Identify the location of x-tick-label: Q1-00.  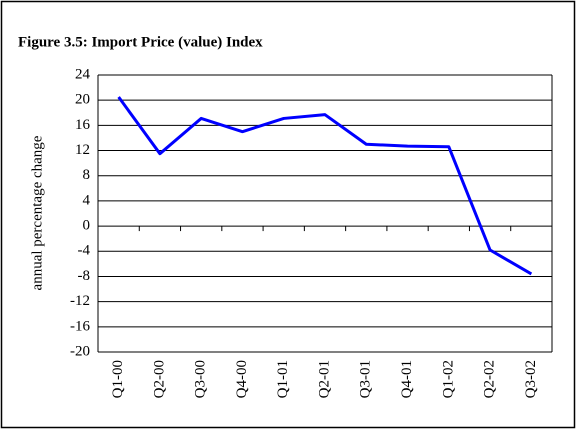
(118, 379).